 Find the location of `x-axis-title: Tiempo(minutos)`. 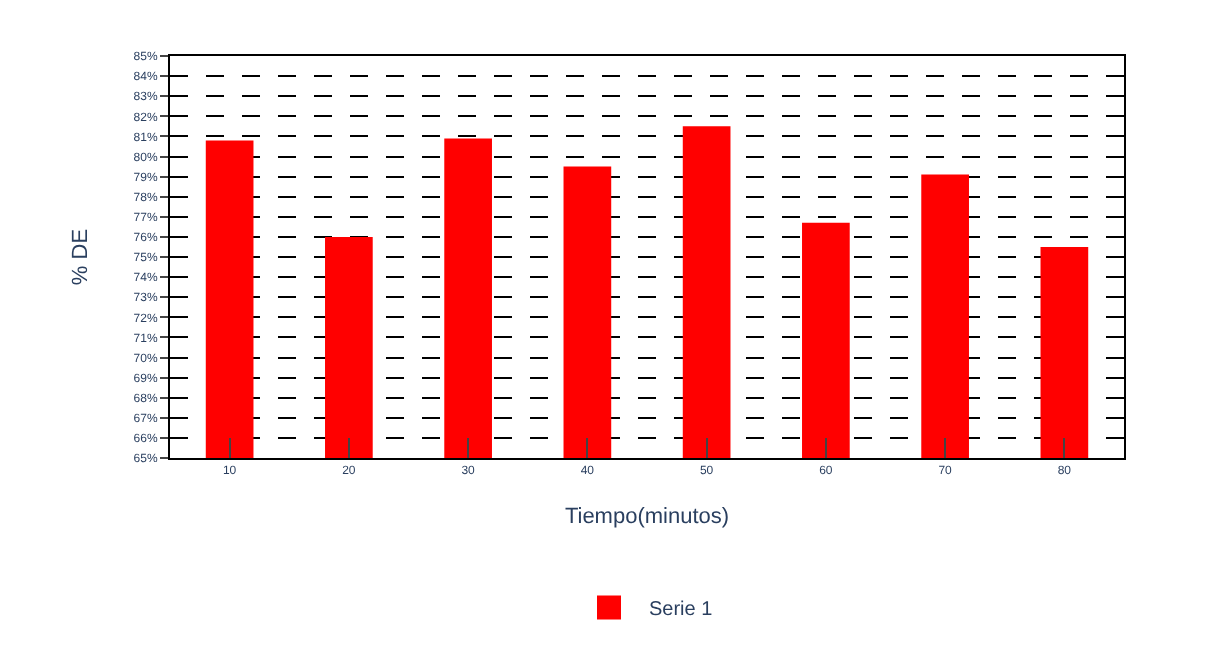

x-axis-title: Tiempo(minutos) is located at coordinates (647, 516).